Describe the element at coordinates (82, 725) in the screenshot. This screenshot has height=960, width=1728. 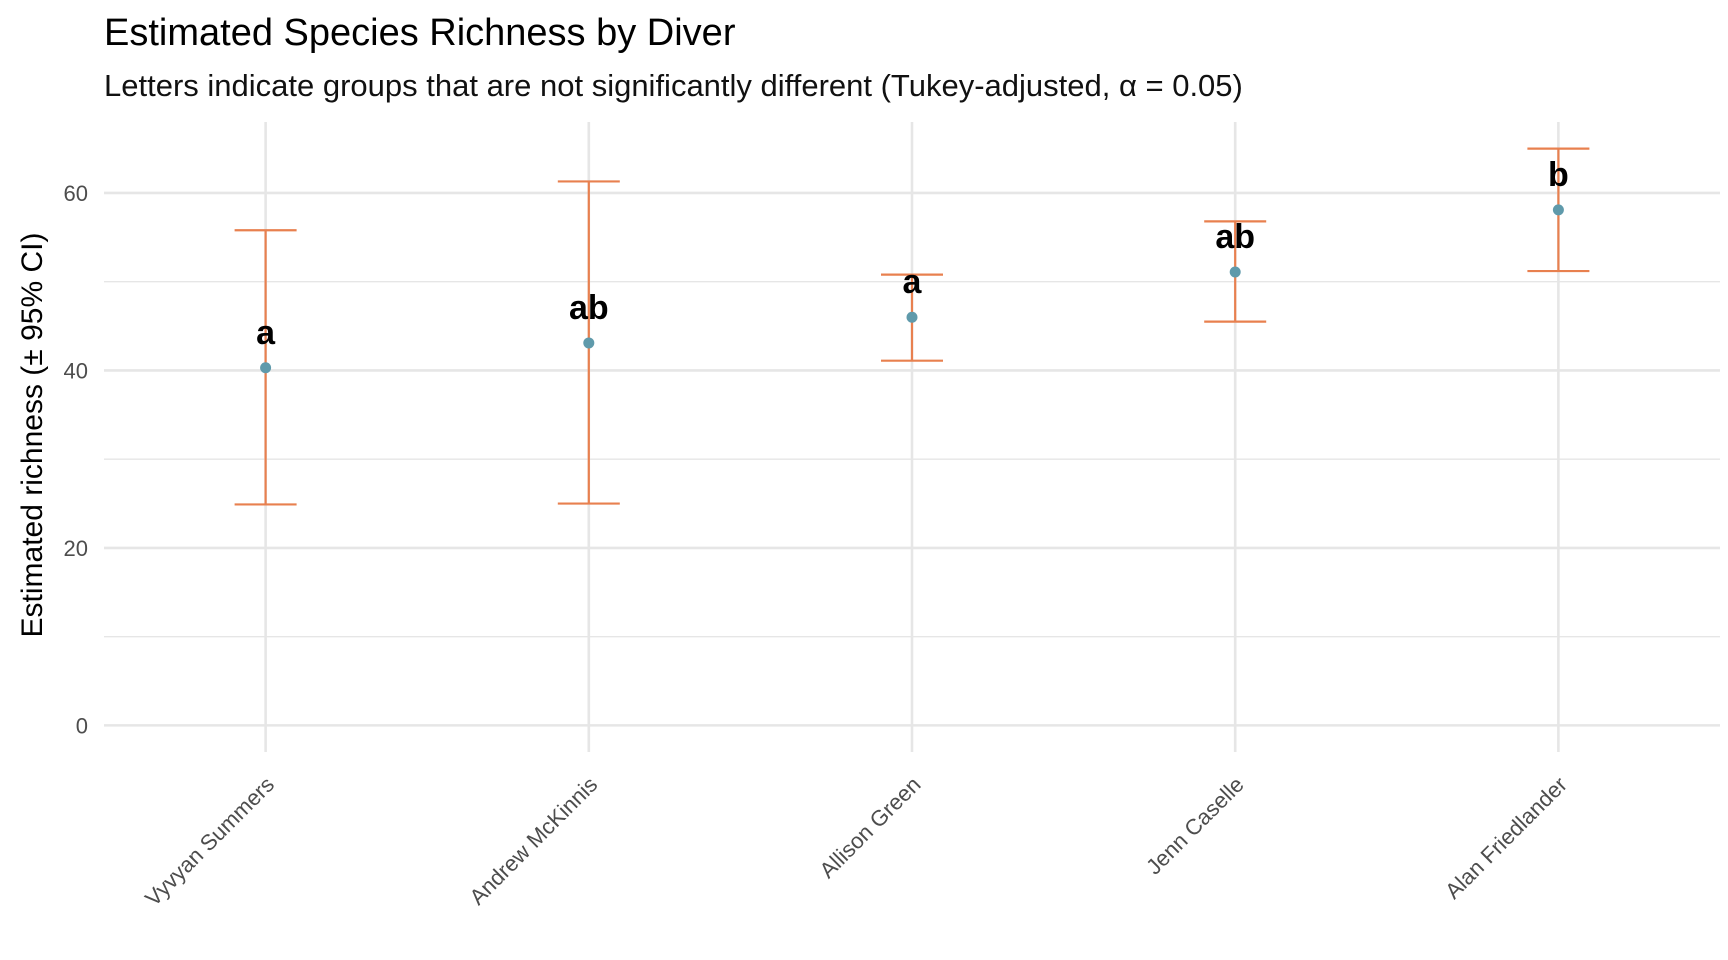
I see `y-tick-label: 0` at that location.